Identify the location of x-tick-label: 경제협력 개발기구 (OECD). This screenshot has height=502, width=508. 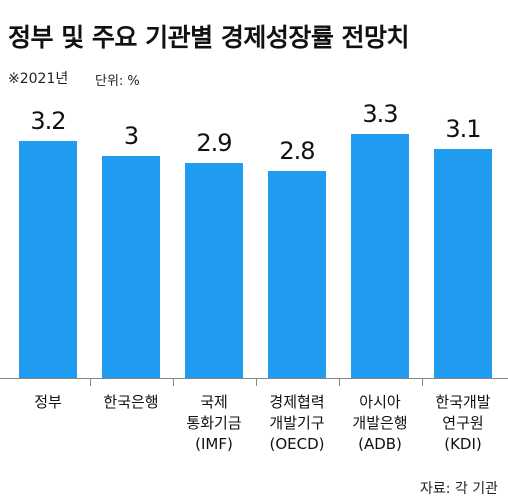
(297, 423).